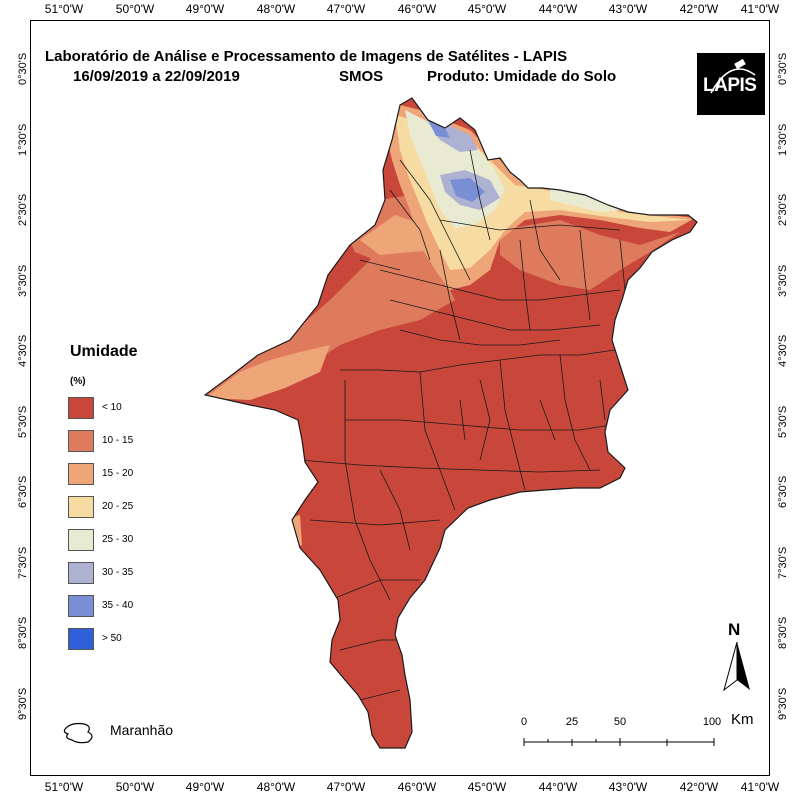 This screenshot has width=800, height=796. I want to click on longitude-tick-top: 51°0'W, so click(64, 9).